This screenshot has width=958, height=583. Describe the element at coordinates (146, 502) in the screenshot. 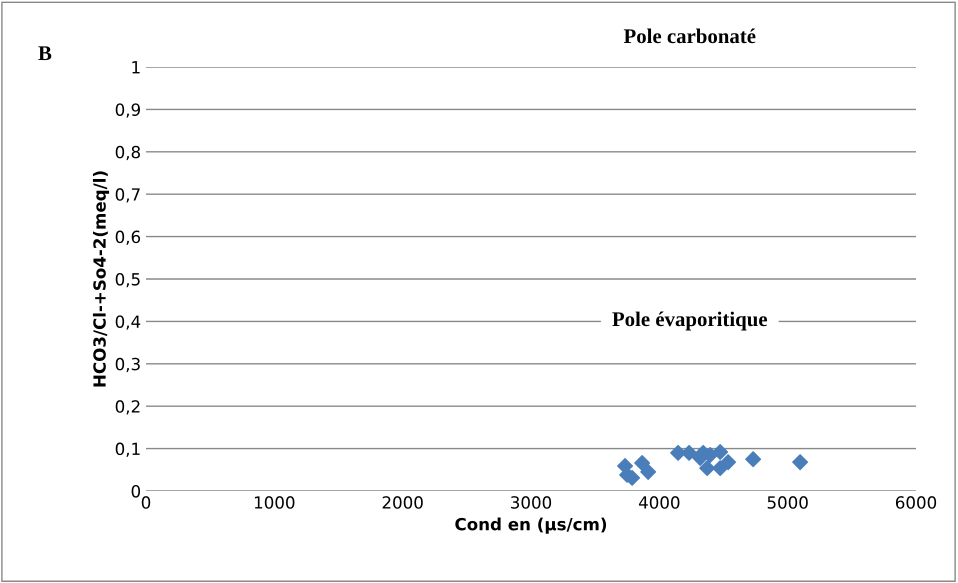

I see `x-tick-label: 0` at that location.